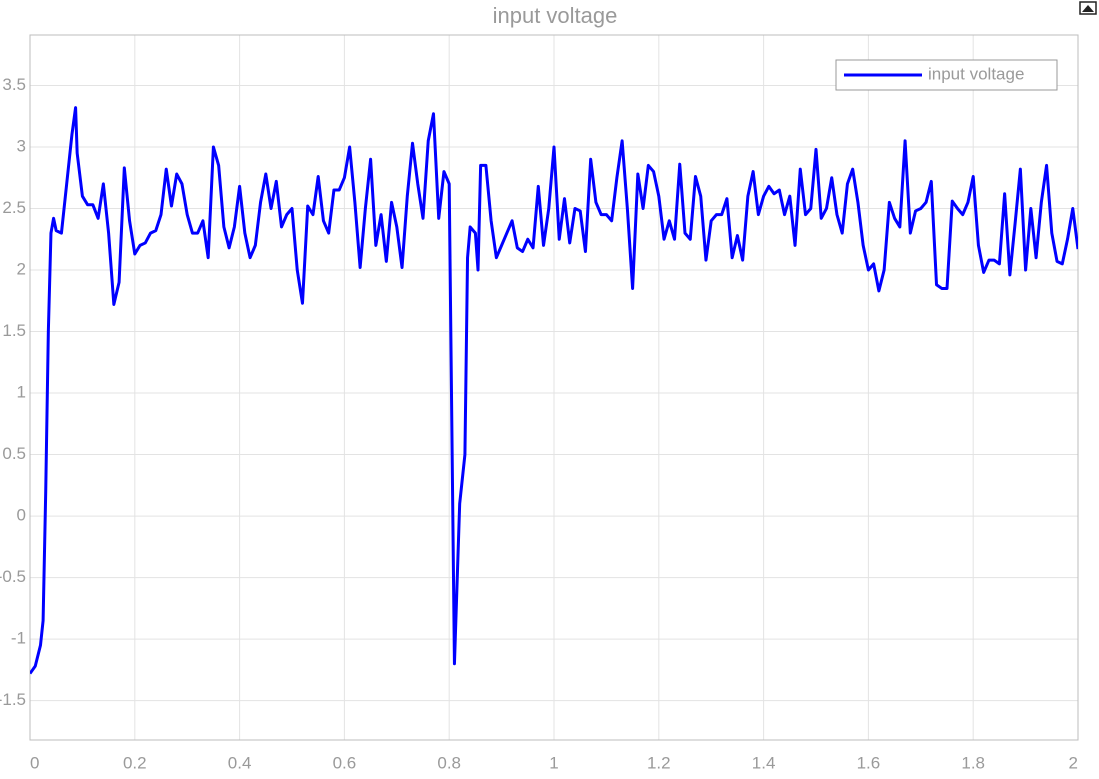 This screenshot has height=779, width=1099. Describe the element at coordinates (14, 330) in the screenshot. I see `y-tick-label: 1.5` at that location.